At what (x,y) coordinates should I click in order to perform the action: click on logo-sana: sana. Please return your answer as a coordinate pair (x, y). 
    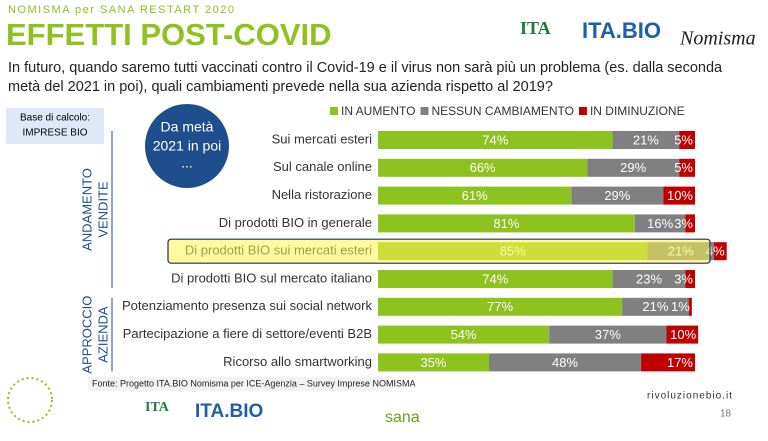
    Looking at the image, I should click on (402, 417).